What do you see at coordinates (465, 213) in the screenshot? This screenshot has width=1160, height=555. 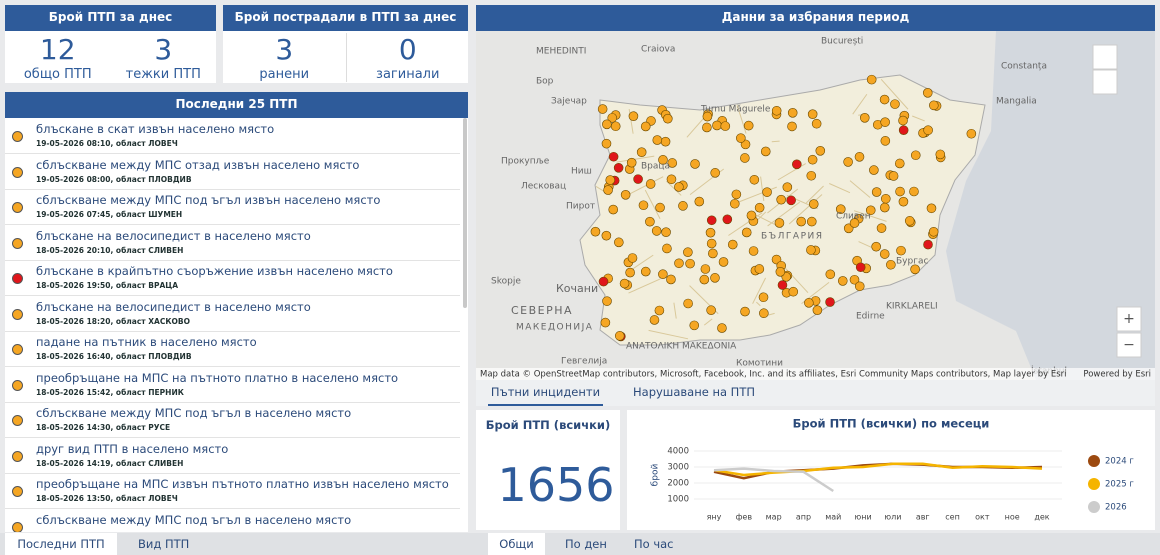 I see `scrollbar` at bounding box center [465, 213].